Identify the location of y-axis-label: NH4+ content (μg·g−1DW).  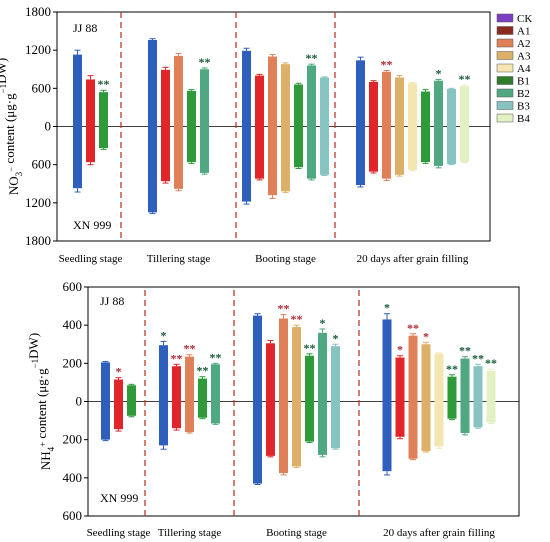
(41, 401).